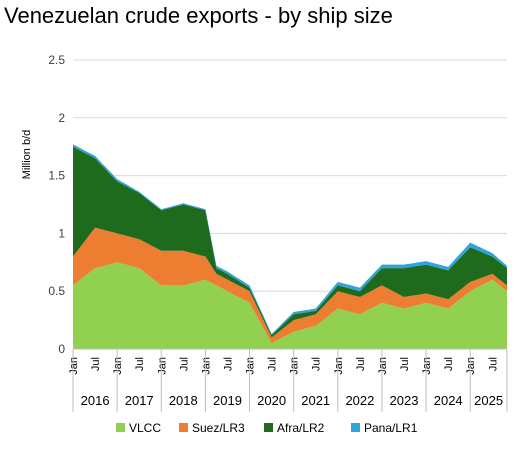 The image size is (518, 453). I want to click on legend-swatch-suez-lr3, so click(183, 427).